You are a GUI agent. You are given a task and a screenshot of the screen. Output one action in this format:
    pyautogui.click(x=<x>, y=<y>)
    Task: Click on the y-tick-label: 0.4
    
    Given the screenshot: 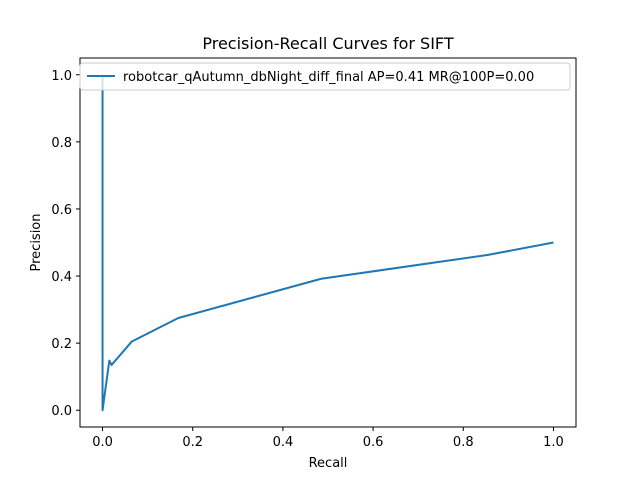 What is the action you would take?
    pyautogui.click(x=61, y=277)
    